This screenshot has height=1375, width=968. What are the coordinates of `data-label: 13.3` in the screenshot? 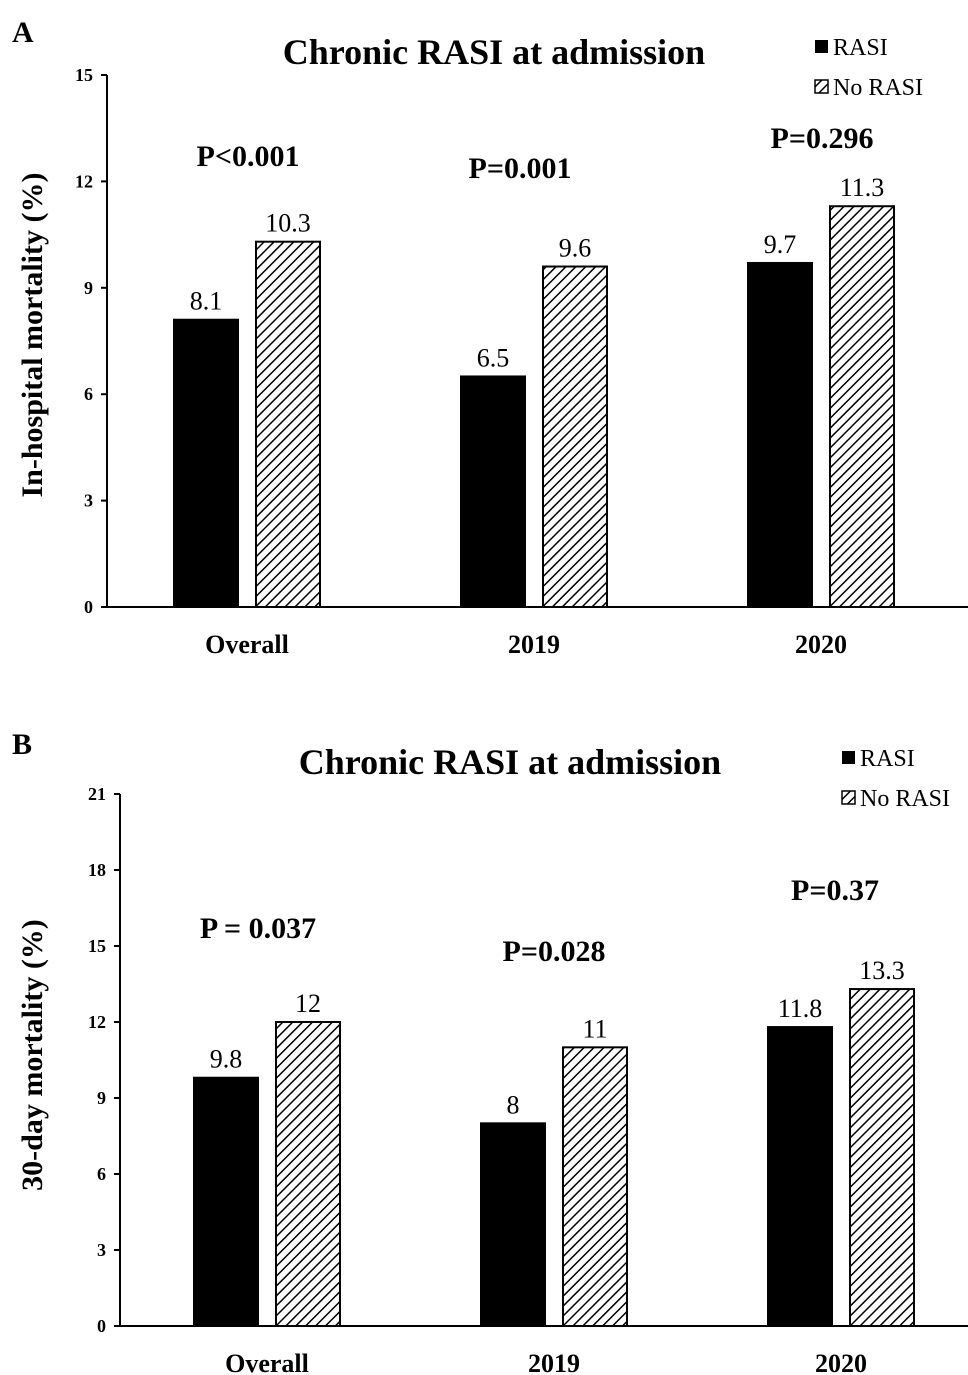 It's located at (882, 970).